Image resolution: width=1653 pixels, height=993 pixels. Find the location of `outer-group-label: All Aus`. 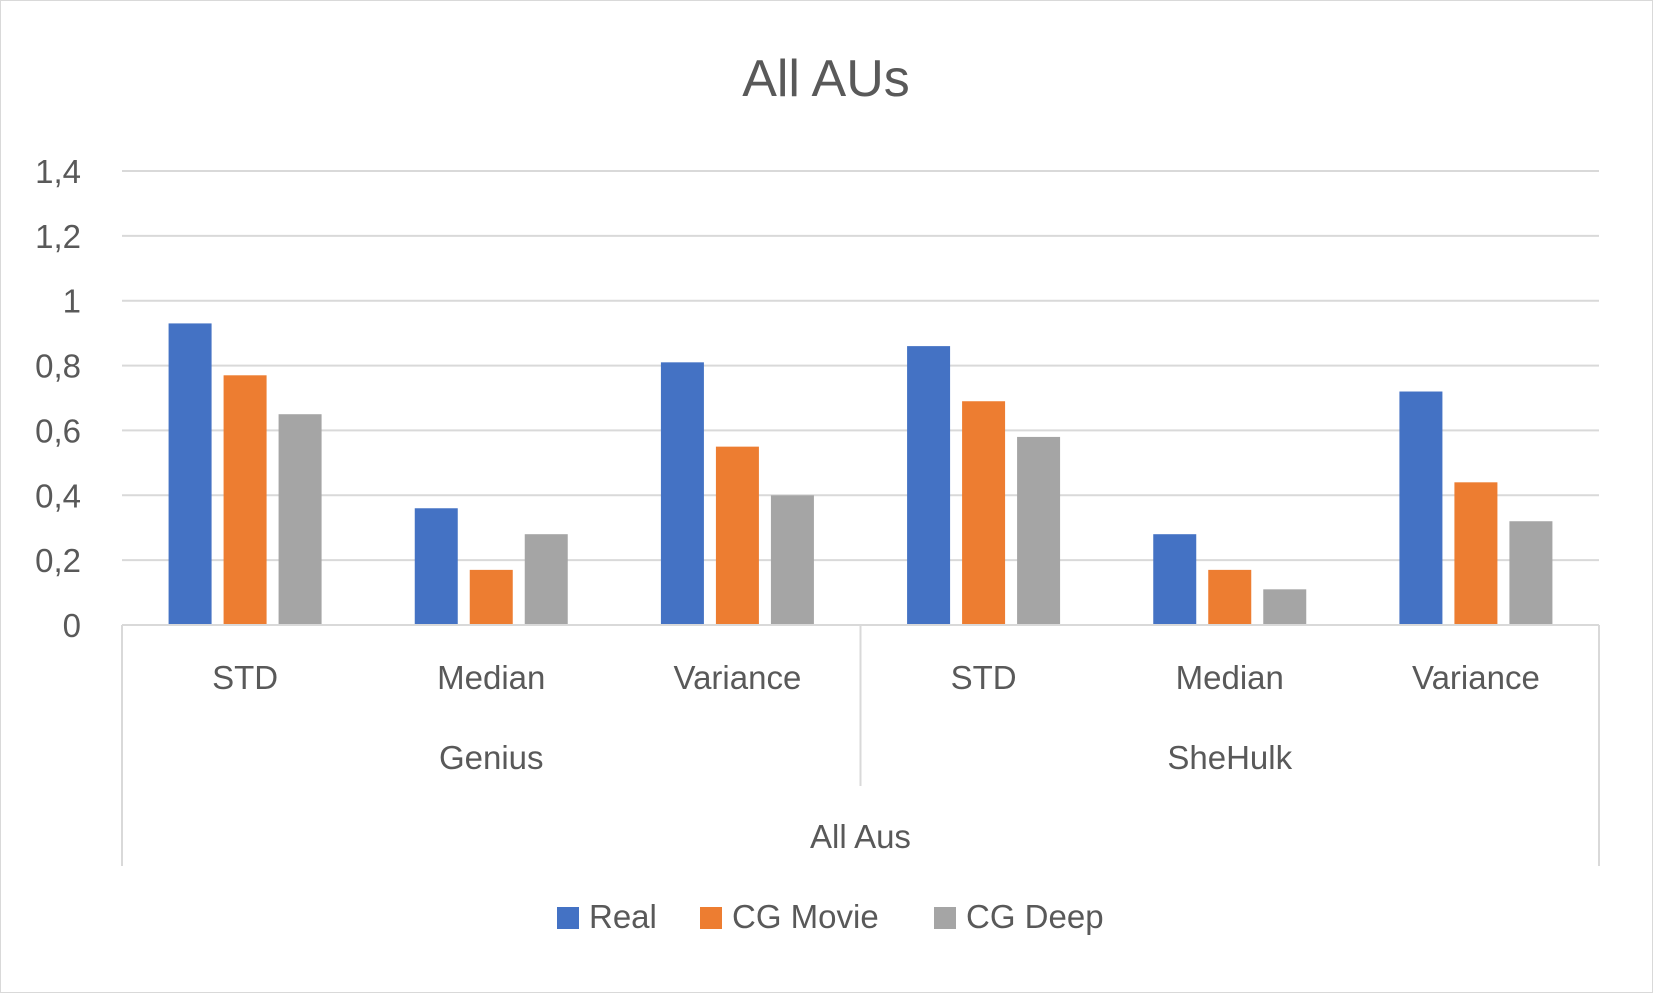

outer-group-label: All Aus is located at coordinates (860, 836).